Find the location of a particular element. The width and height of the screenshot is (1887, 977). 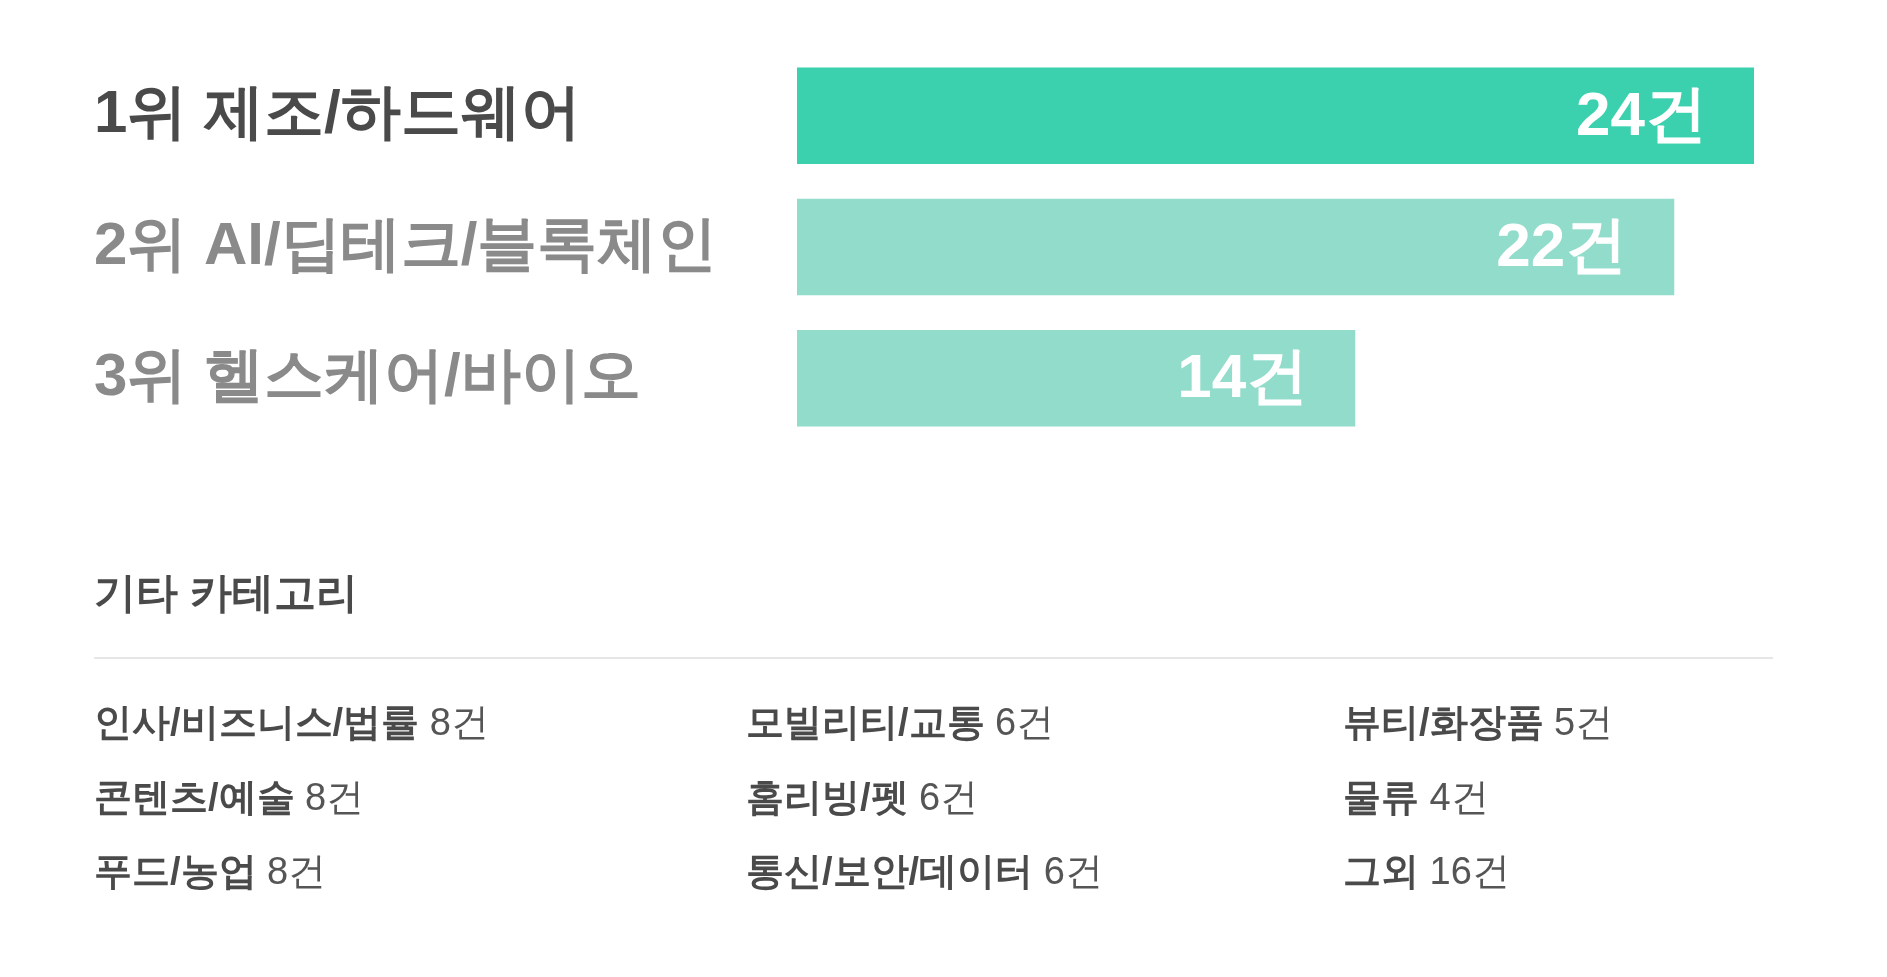

text: 통신/보안/데이터 6건 is located at coordinates (924, 871).